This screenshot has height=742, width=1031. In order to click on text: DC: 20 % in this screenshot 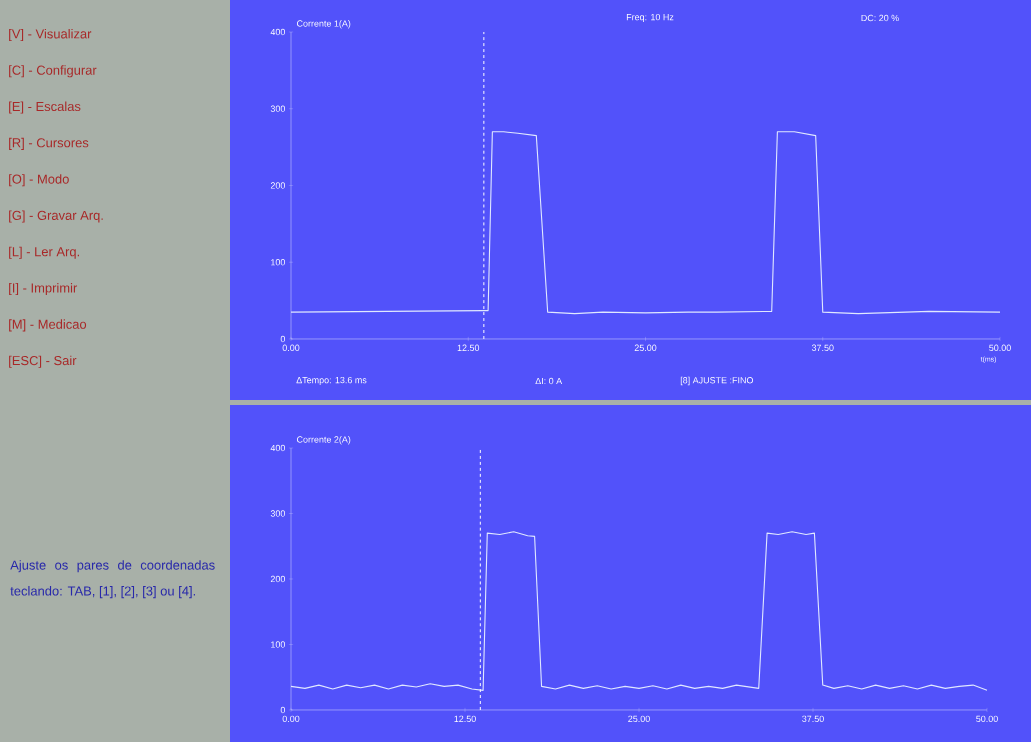, I will do `click(880, 18)`.